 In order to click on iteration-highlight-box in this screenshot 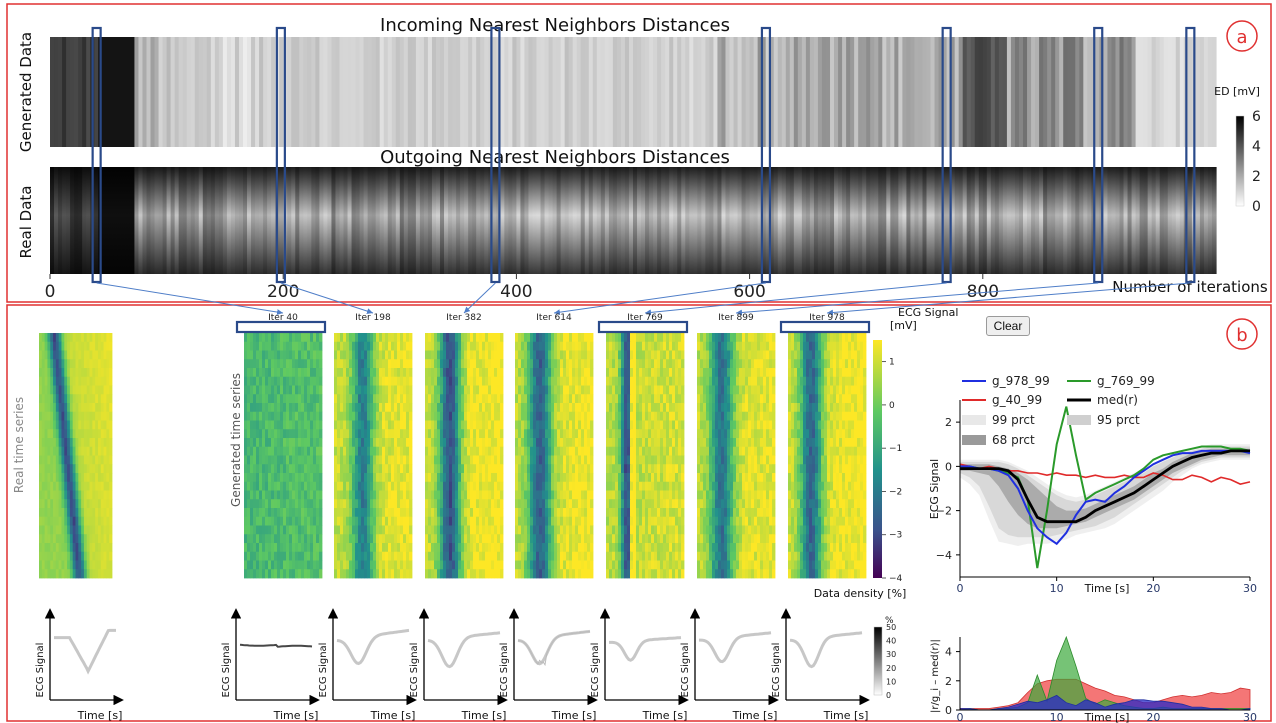, I will do `click(96, 155)`.